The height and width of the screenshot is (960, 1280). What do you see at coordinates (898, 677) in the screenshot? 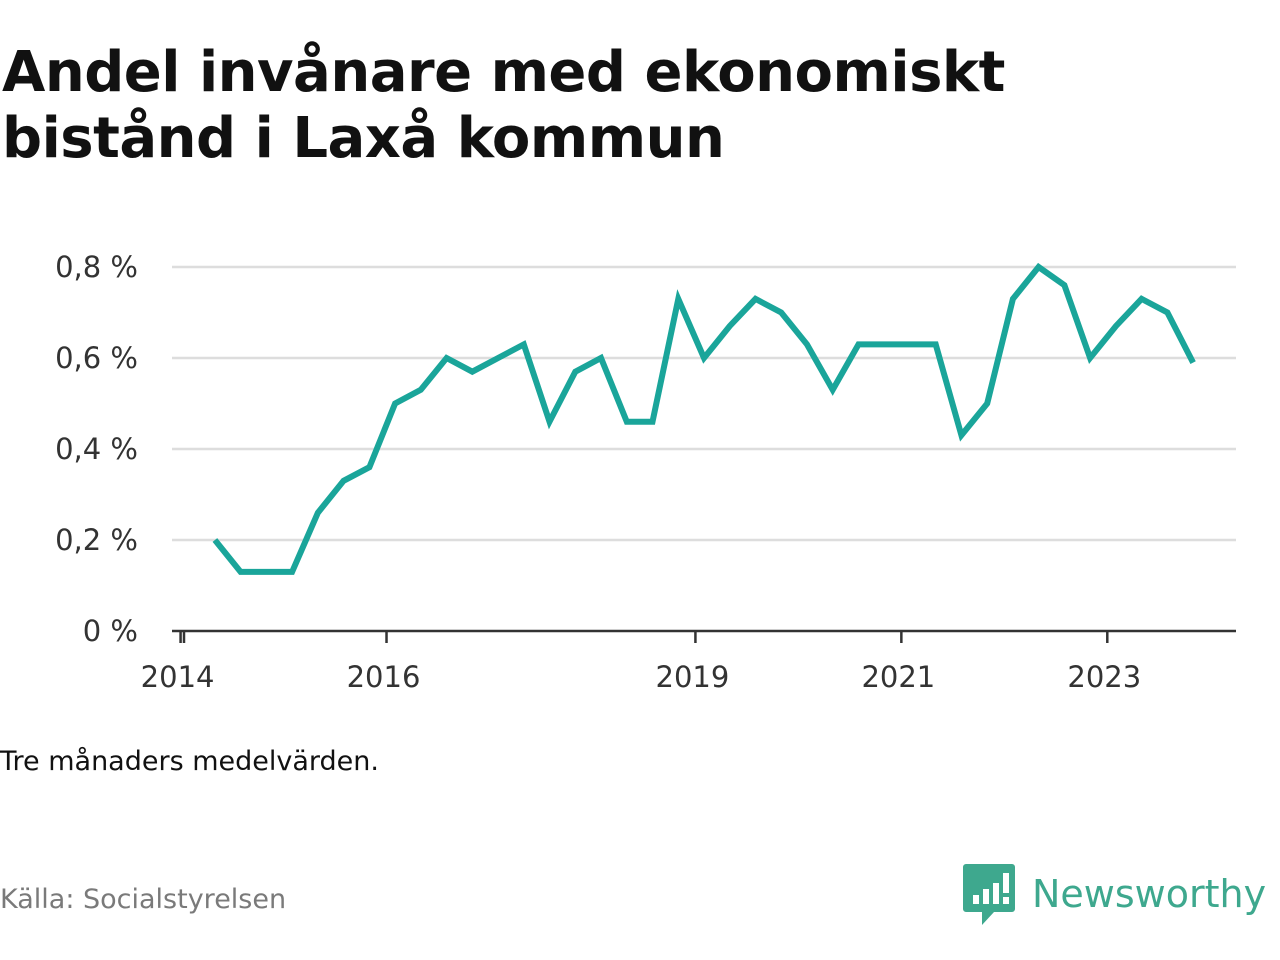
I see `x-tick-label: 2021` at bounding box center [898, 677].